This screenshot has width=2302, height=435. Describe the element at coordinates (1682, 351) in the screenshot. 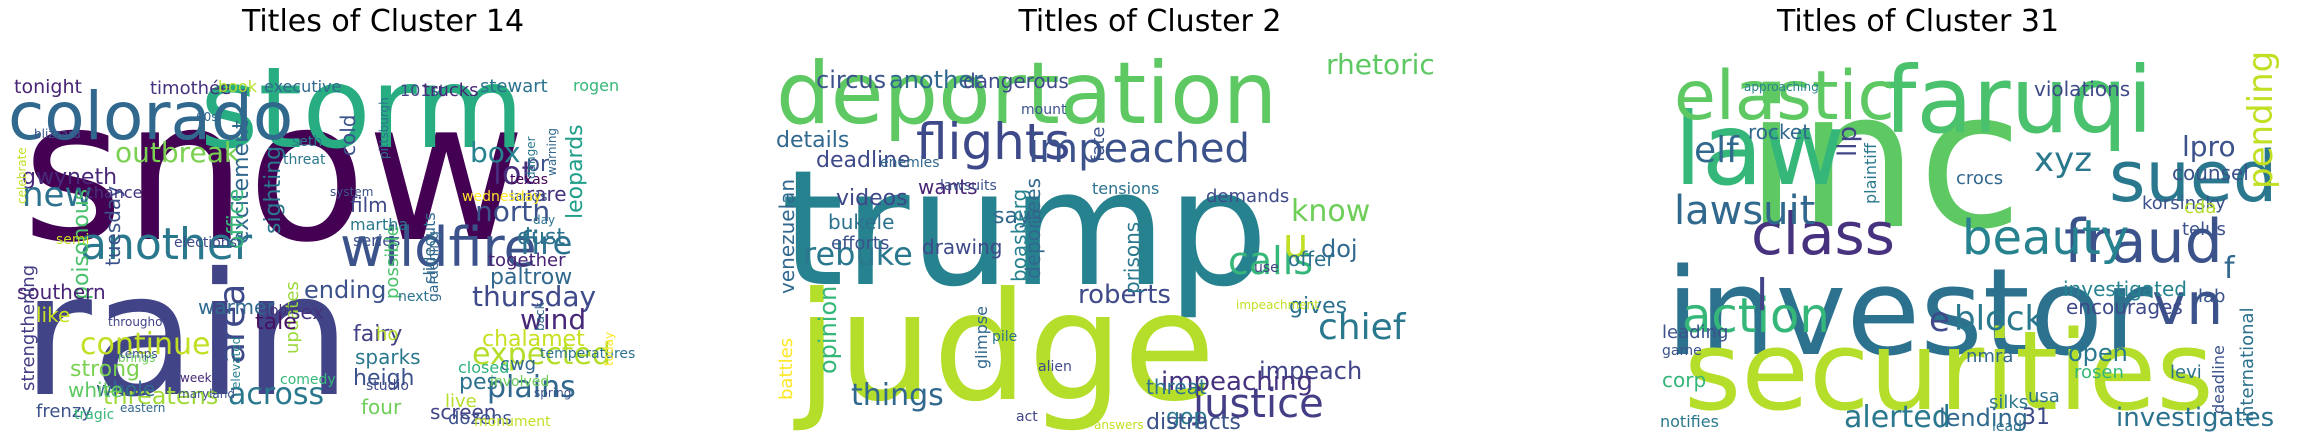

I see `cloud-word: game` at that location.